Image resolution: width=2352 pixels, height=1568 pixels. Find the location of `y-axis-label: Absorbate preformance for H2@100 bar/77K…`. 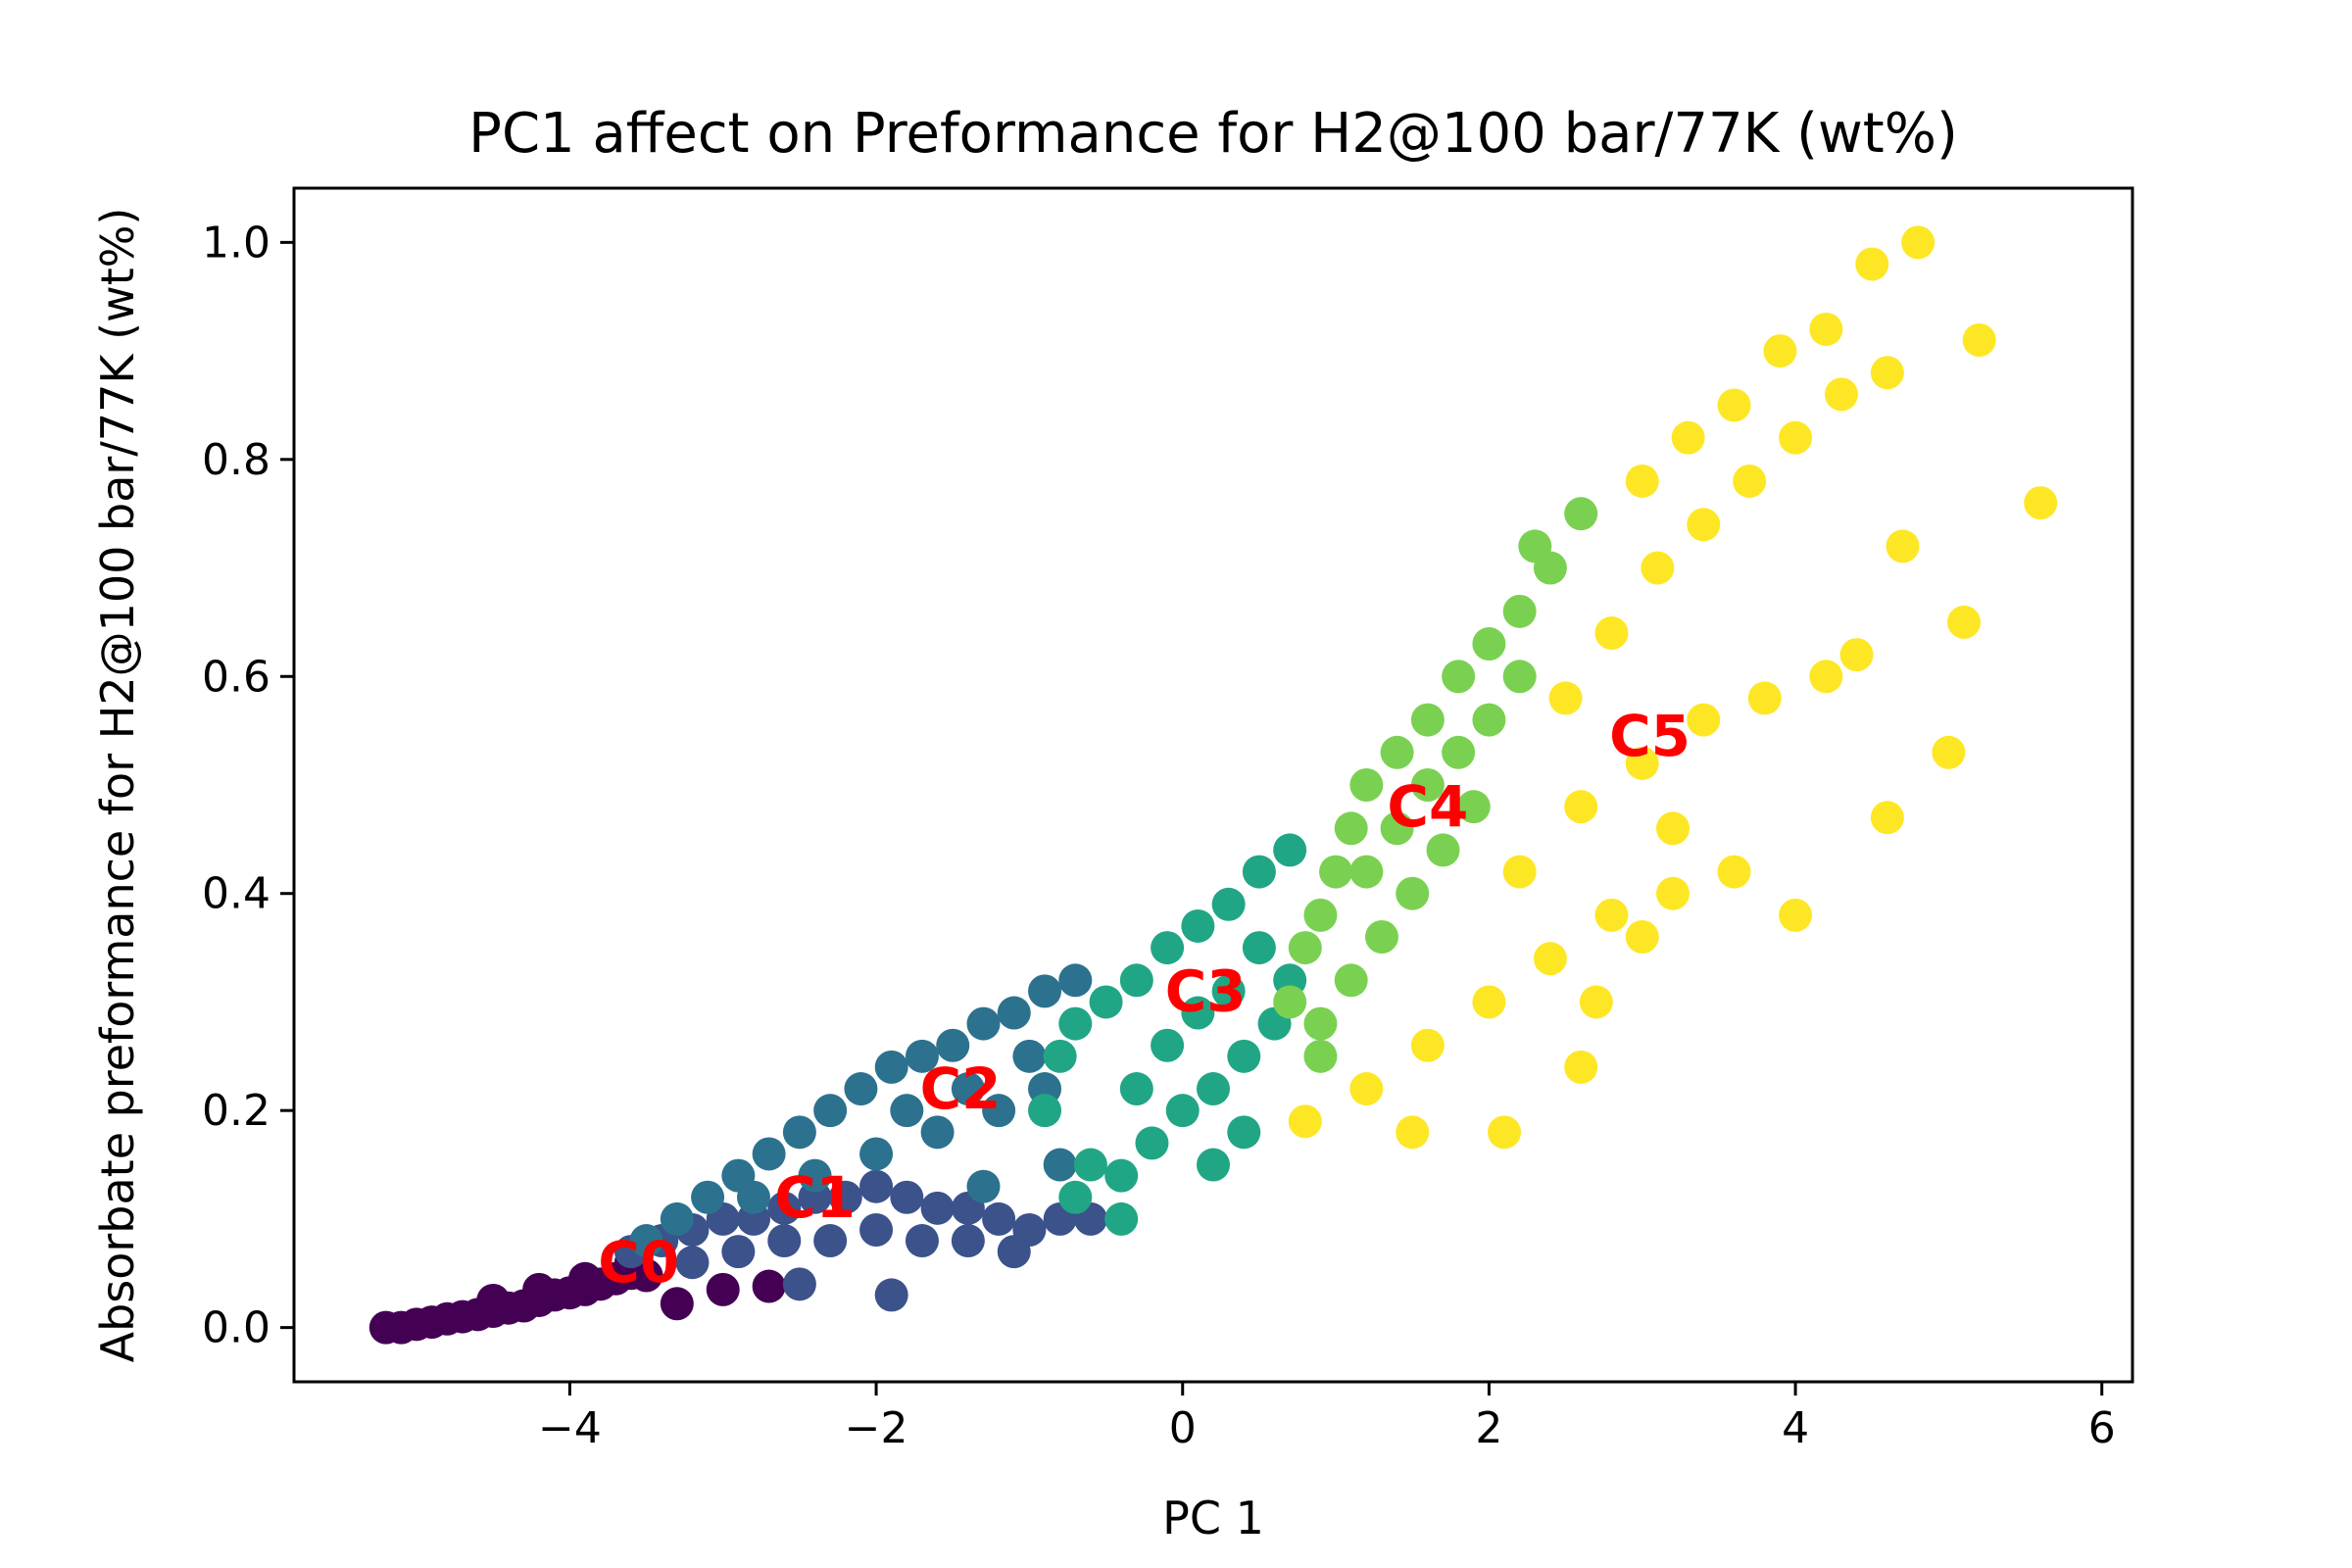

y-axis-label: Absorbate preformance for H2@100 bar/77K… is located at coordinates (117, 785).